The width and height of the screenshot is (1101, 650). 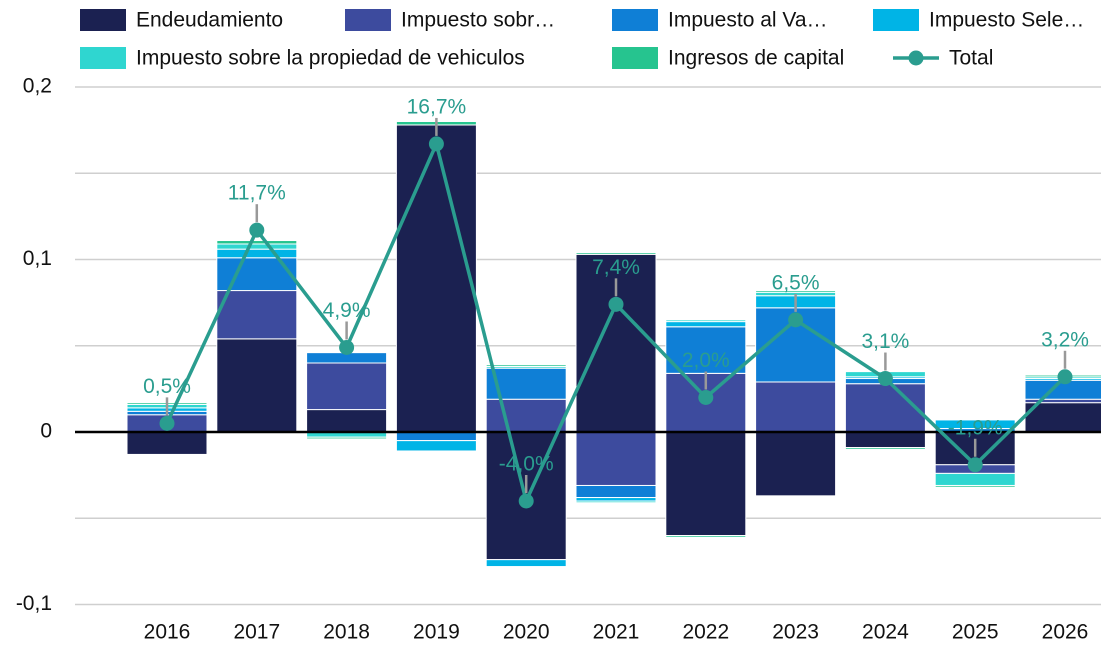 What do you see at coordinates (975, 632) in the screenshot?
I see `x-tick-label: 2025` at bounding box center [975, 632].